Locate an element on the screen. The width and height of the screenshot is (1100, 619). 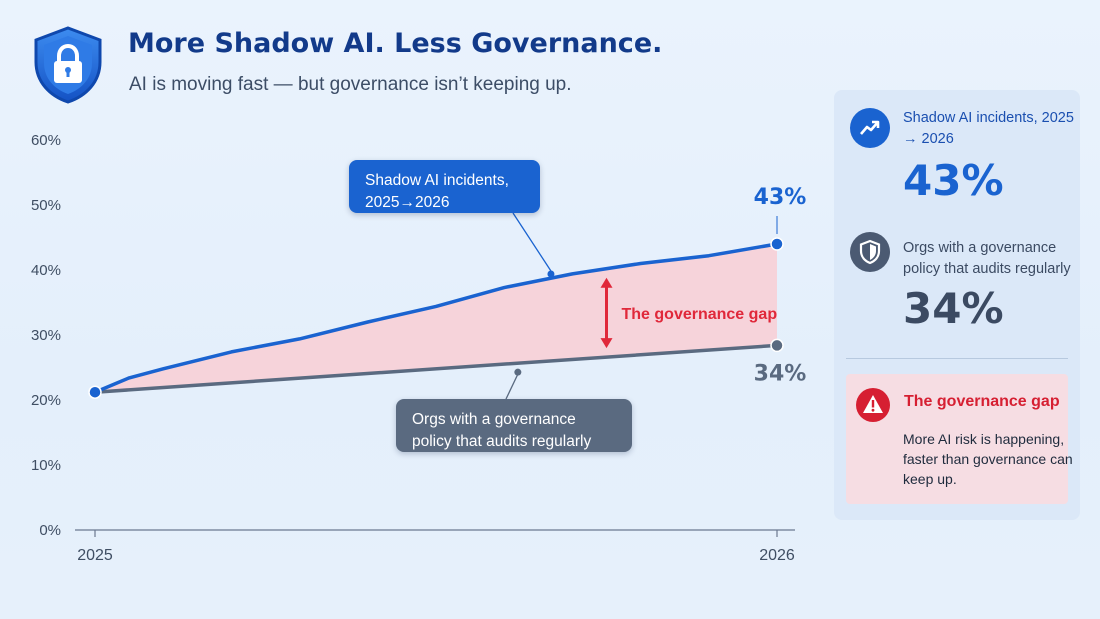
trend-up-icon is located at coordinates (870, 128).